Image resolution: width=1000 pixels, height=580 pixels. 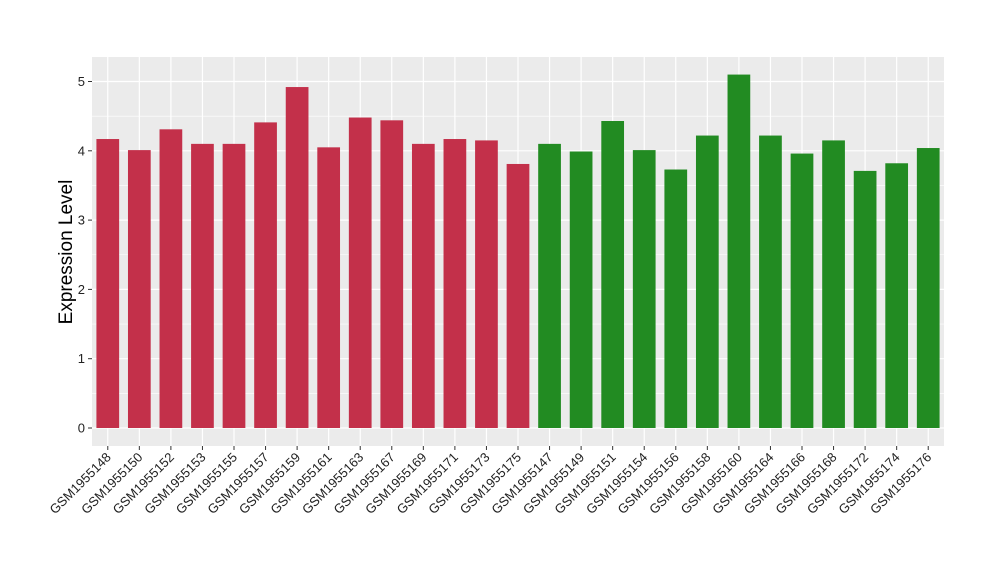 What do you see at coordinates (81, 289) in the screenshot?
I see `y-tick-label: 2` at bounding box center [81, 289].